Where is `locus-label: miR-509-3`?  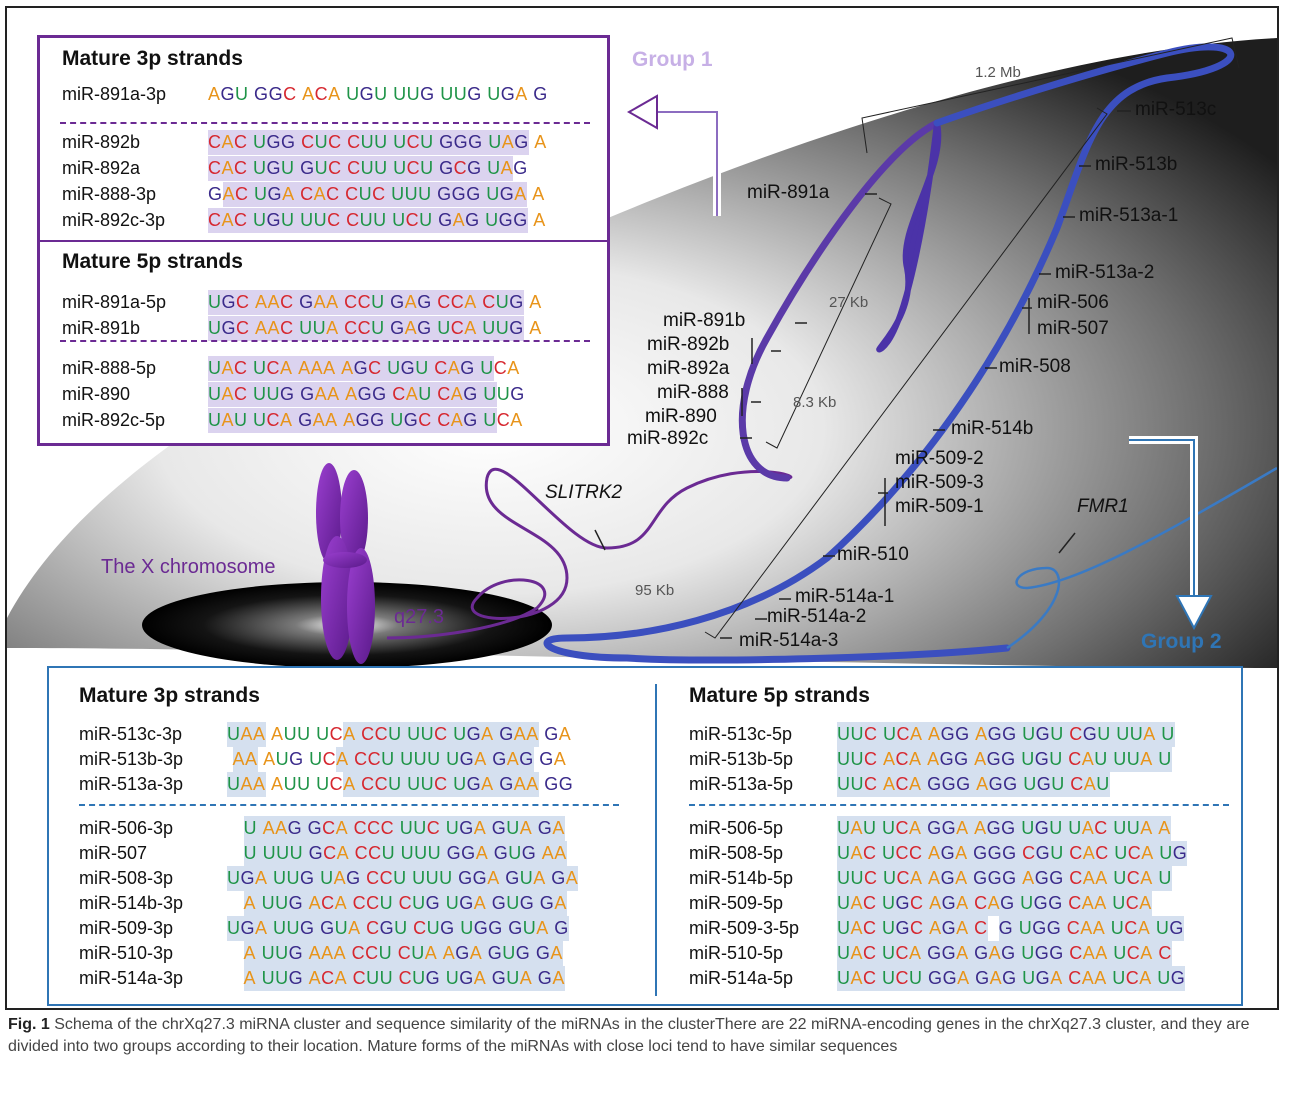
locus-label: miR-509-3 is located at coordinates (939, 482).